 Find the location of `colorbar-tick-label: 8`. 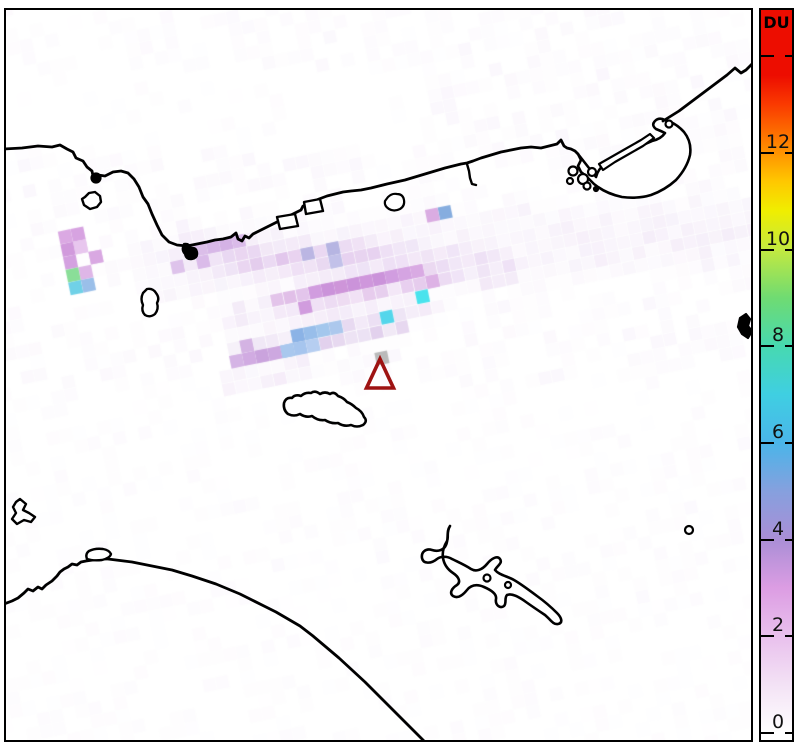

colorbar-tick-label: 8 is located at coordinates (778, 335).